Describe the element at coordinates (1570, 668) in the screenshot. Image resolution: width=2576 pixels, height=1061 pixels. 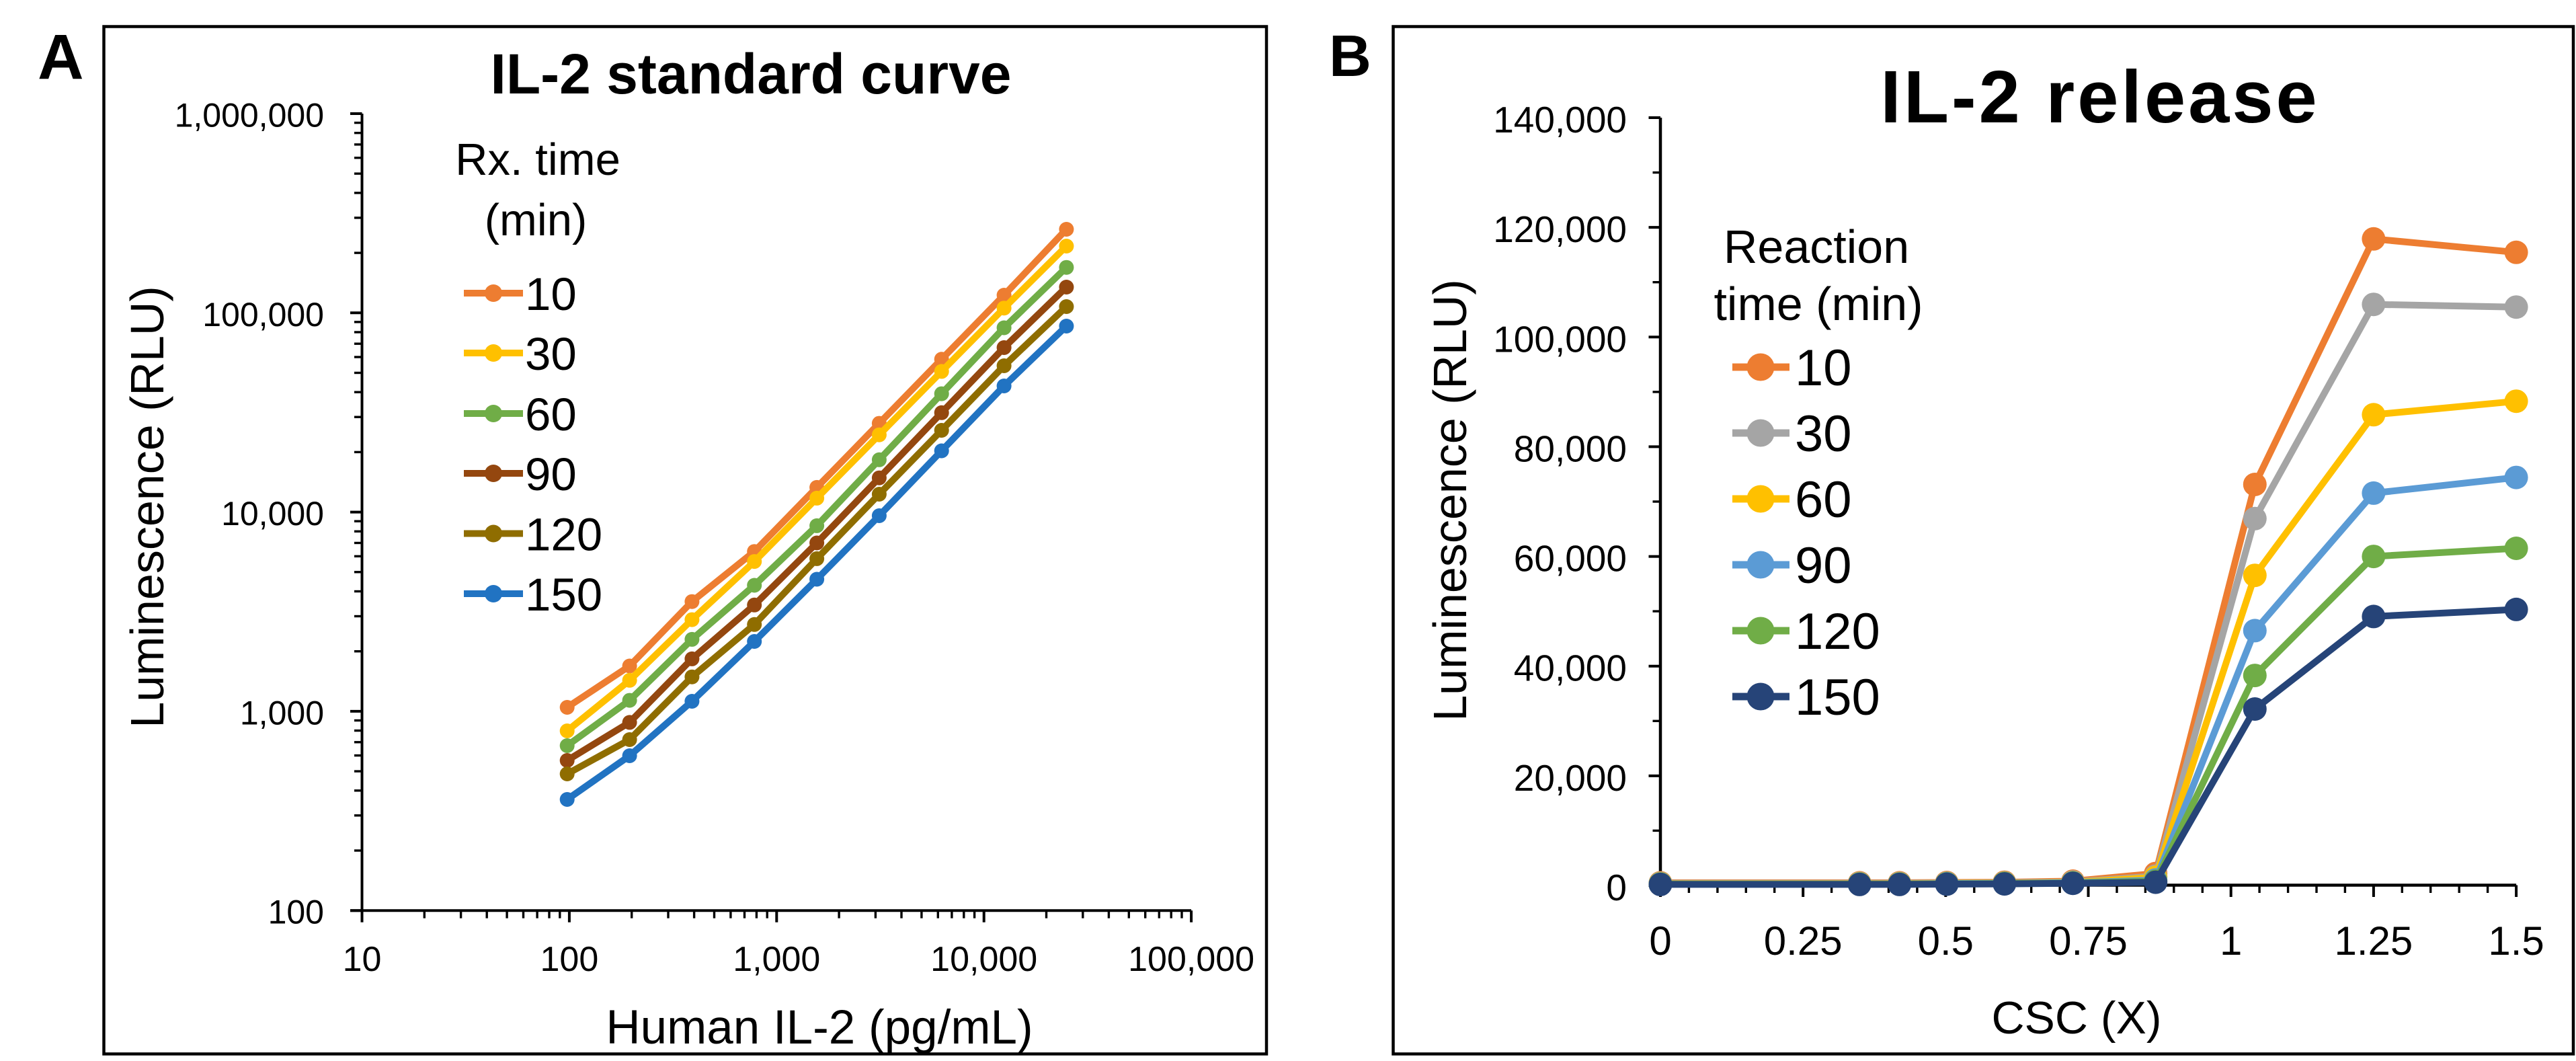
I see `svg-text: 40,000` at that location.